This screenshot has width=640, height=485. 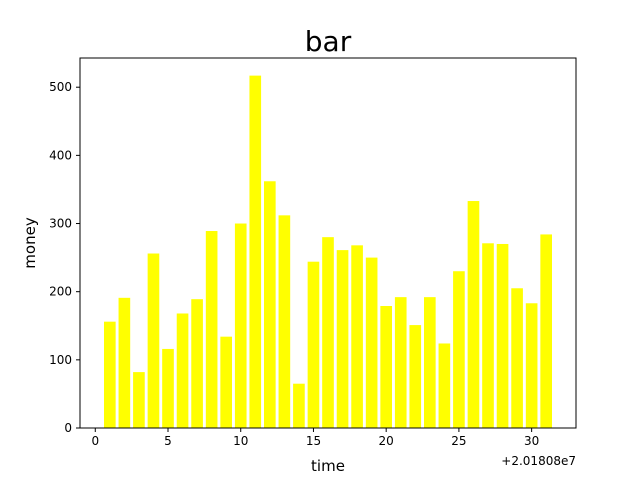 I want to click on x-offset-label: +2.01808e7, so click(x=538, y=461).